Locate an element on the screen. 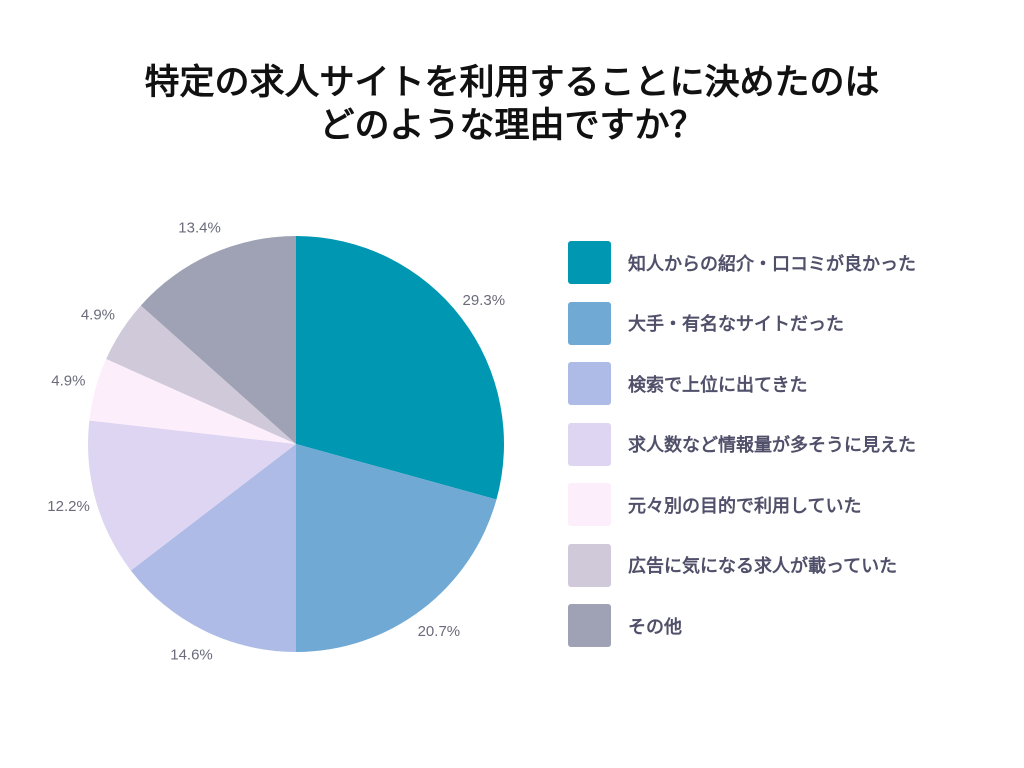 The height and width of the screenshot is (768, 1024). legend-label-2: 大手・有名なサイトだった is located at coordinates (736, 324).